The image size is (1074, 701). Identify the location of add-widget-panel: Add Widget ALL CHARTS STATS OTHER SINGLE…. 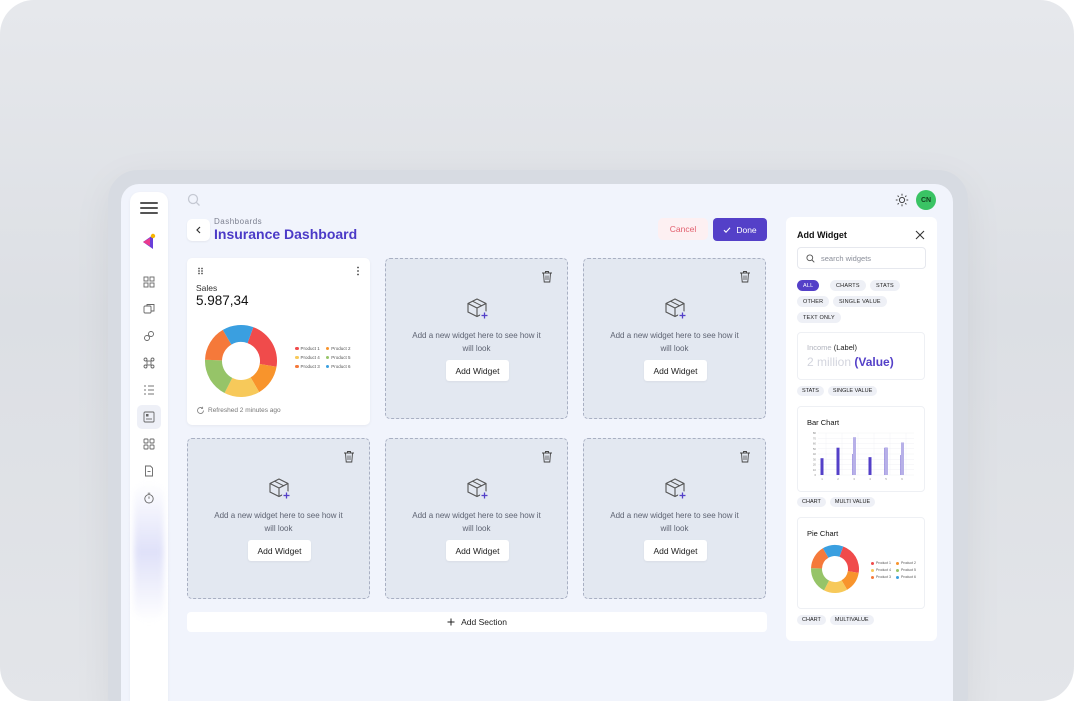
(861, 429).